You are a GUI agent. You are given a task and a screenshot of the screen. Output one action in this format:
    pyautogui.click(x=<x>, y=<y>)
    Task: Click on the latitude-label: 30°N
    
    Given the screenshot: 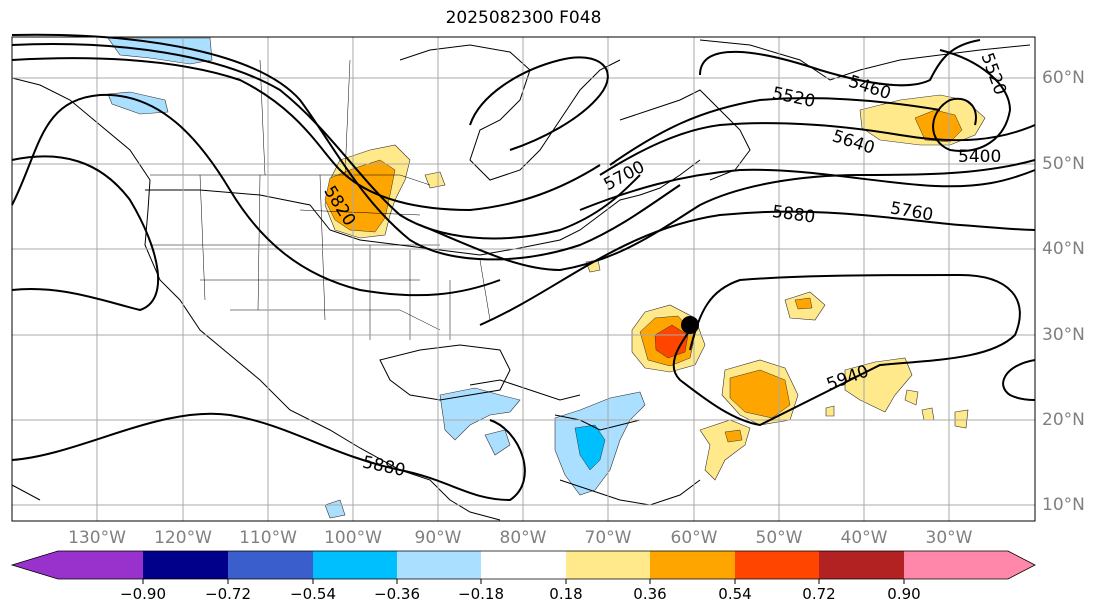 What is the action you would take?
    pyautogui.click(x=1063, y=335)
    